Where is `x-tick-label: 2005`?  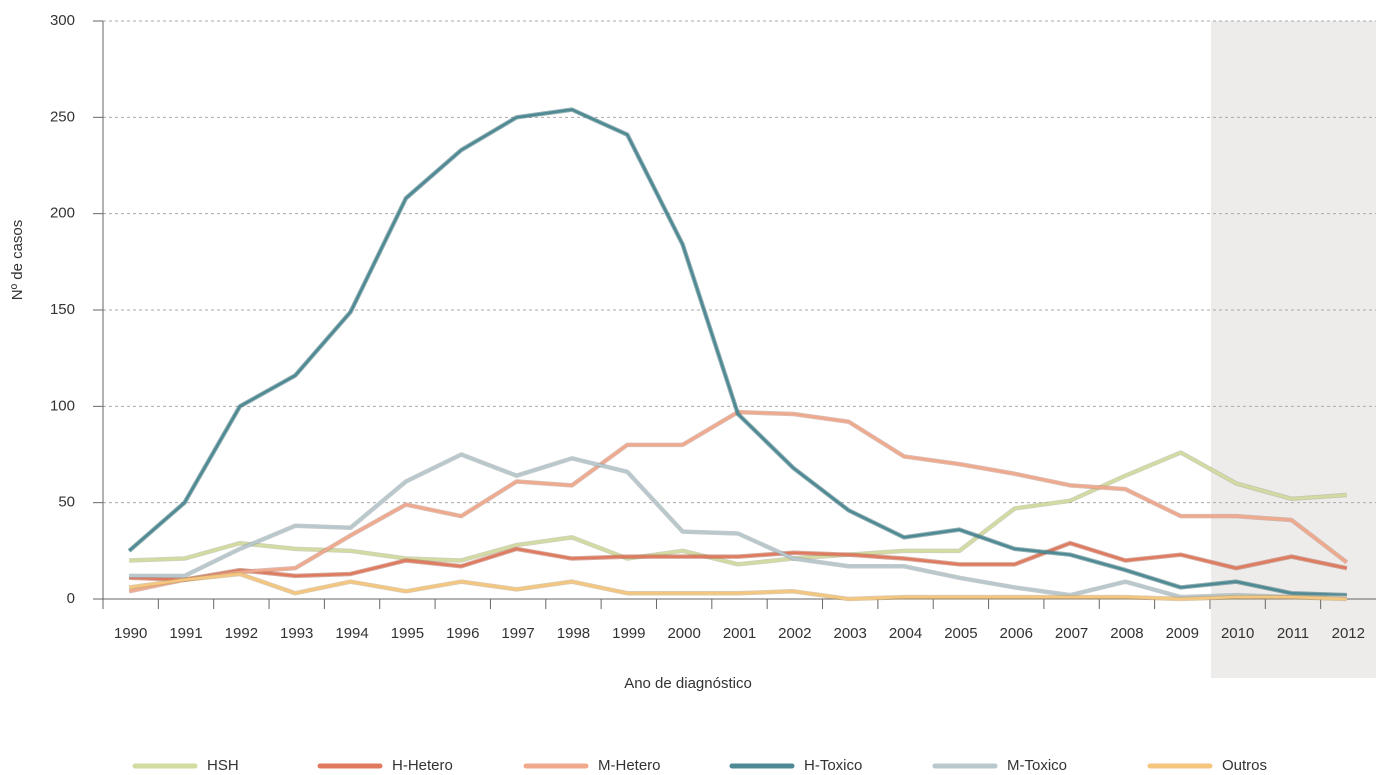 x-tick-label: 2005 is located at coordinates (960, 633).